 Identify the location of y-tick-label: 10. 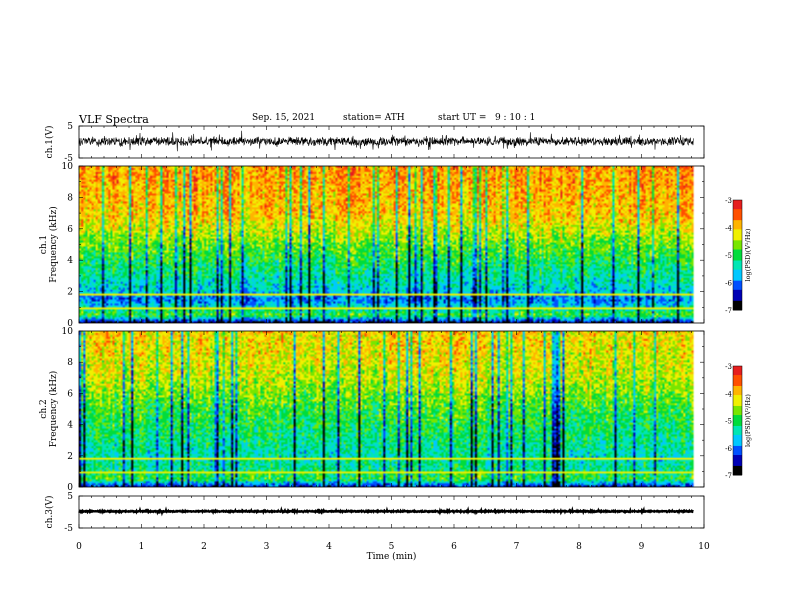
(68, 167).